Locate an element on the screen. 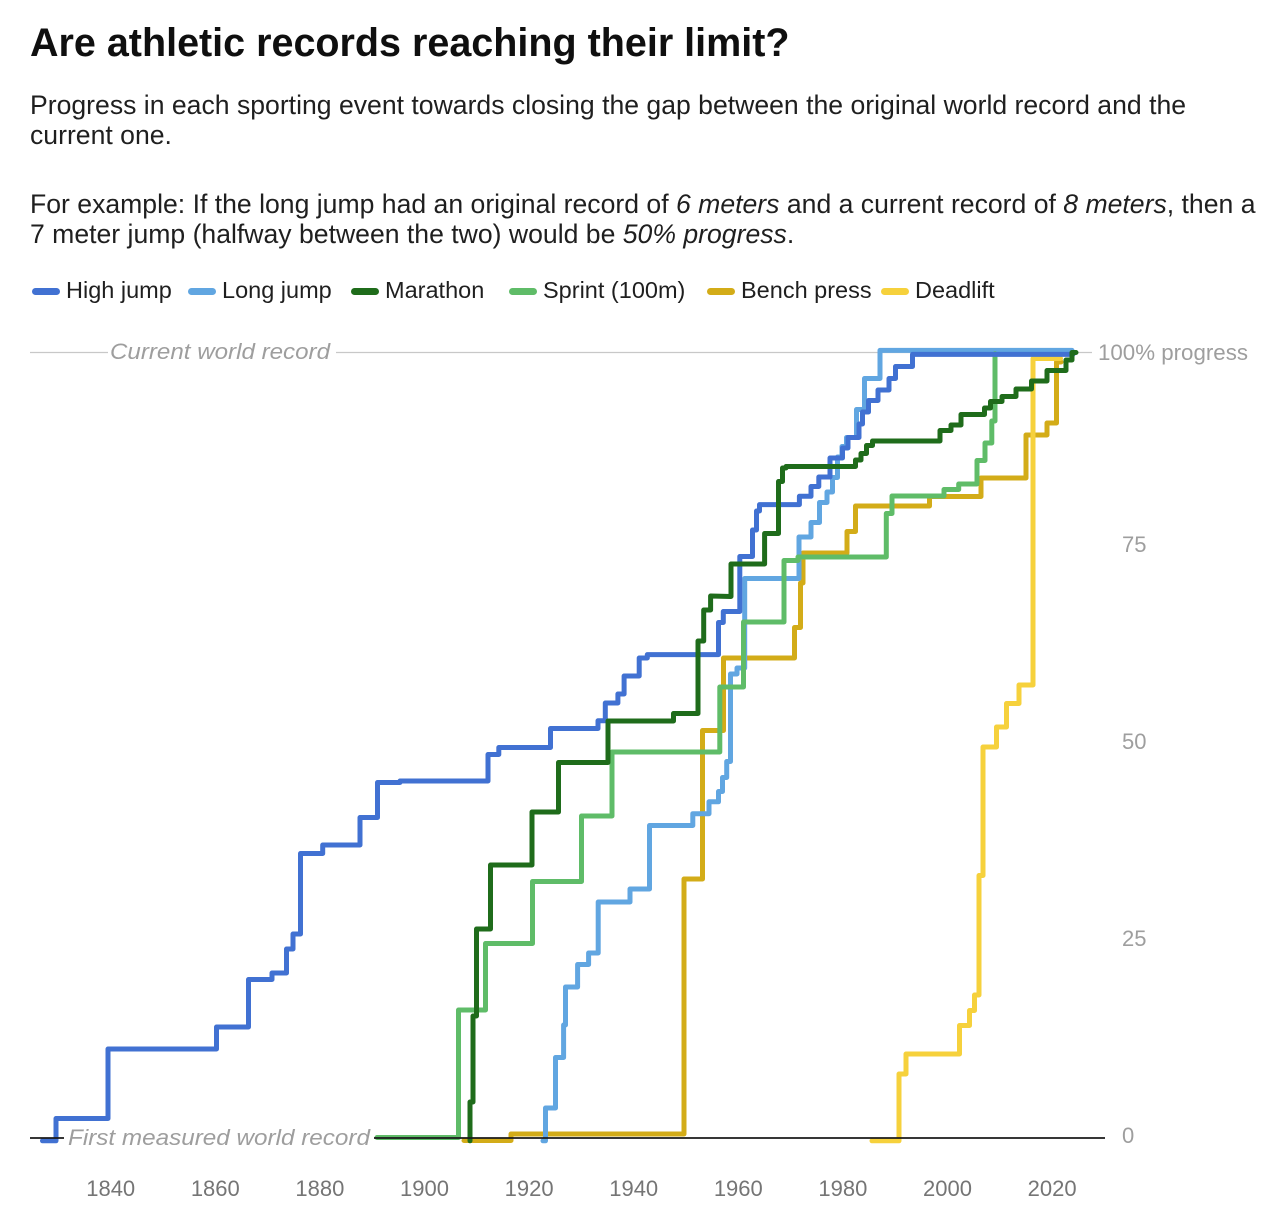 This screenshot has width=1280, height=1222. svg-text: 1960 is located at coordinates (738, 1188).